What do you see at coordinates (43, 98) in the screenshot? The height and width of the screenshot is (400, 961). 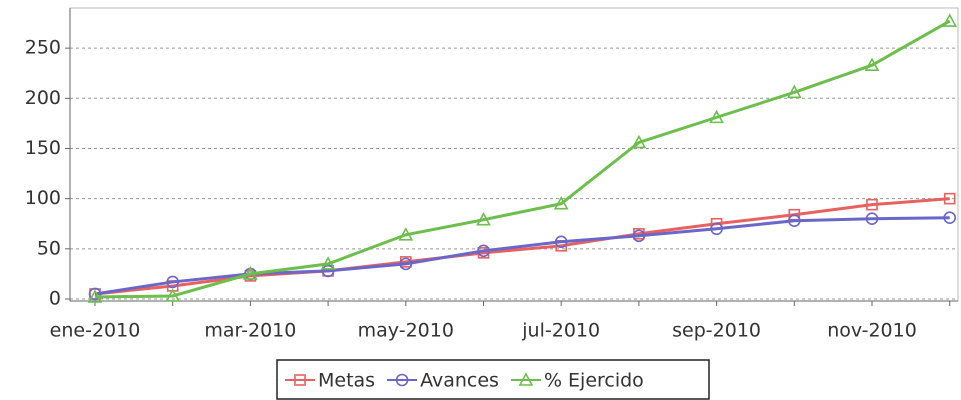 I see `y-tick-label: 200` at bounding box center [43, 98].